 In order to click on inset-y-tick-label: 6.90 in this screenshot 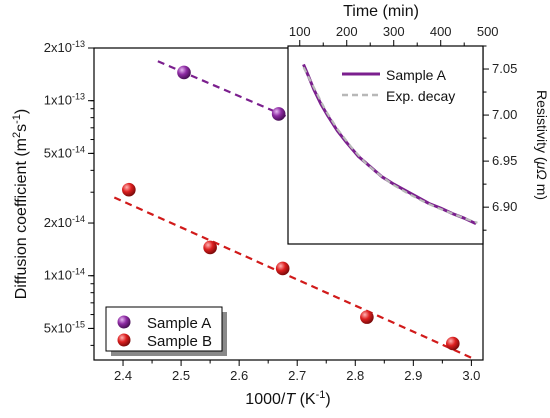, I will do `click(504, 206)`.